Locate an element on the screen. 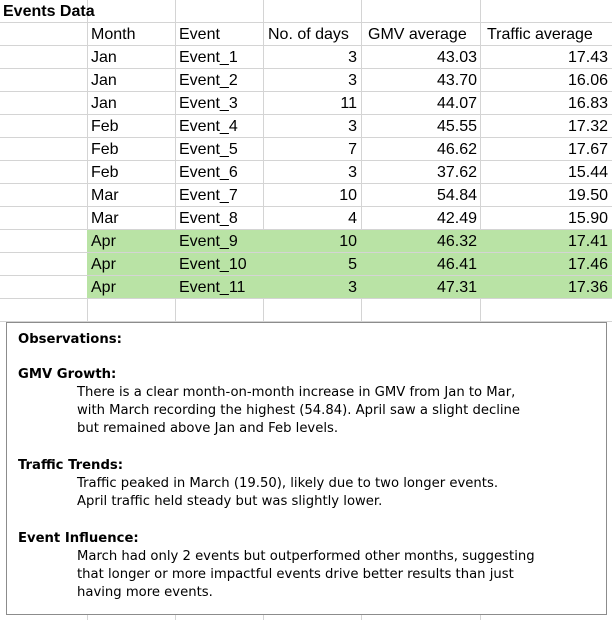 The width and height of the screenshot is (612, 620). section-title-traffic-trends: Traffic Trends: is located at coordinates (71, 465).